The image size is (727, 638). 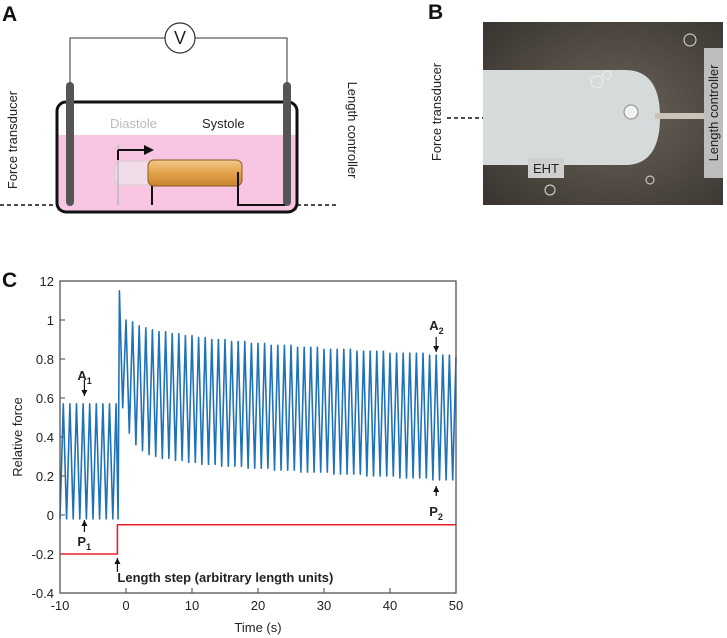 I want to click on voltmeter-label: V, so click(x=180, y=38).